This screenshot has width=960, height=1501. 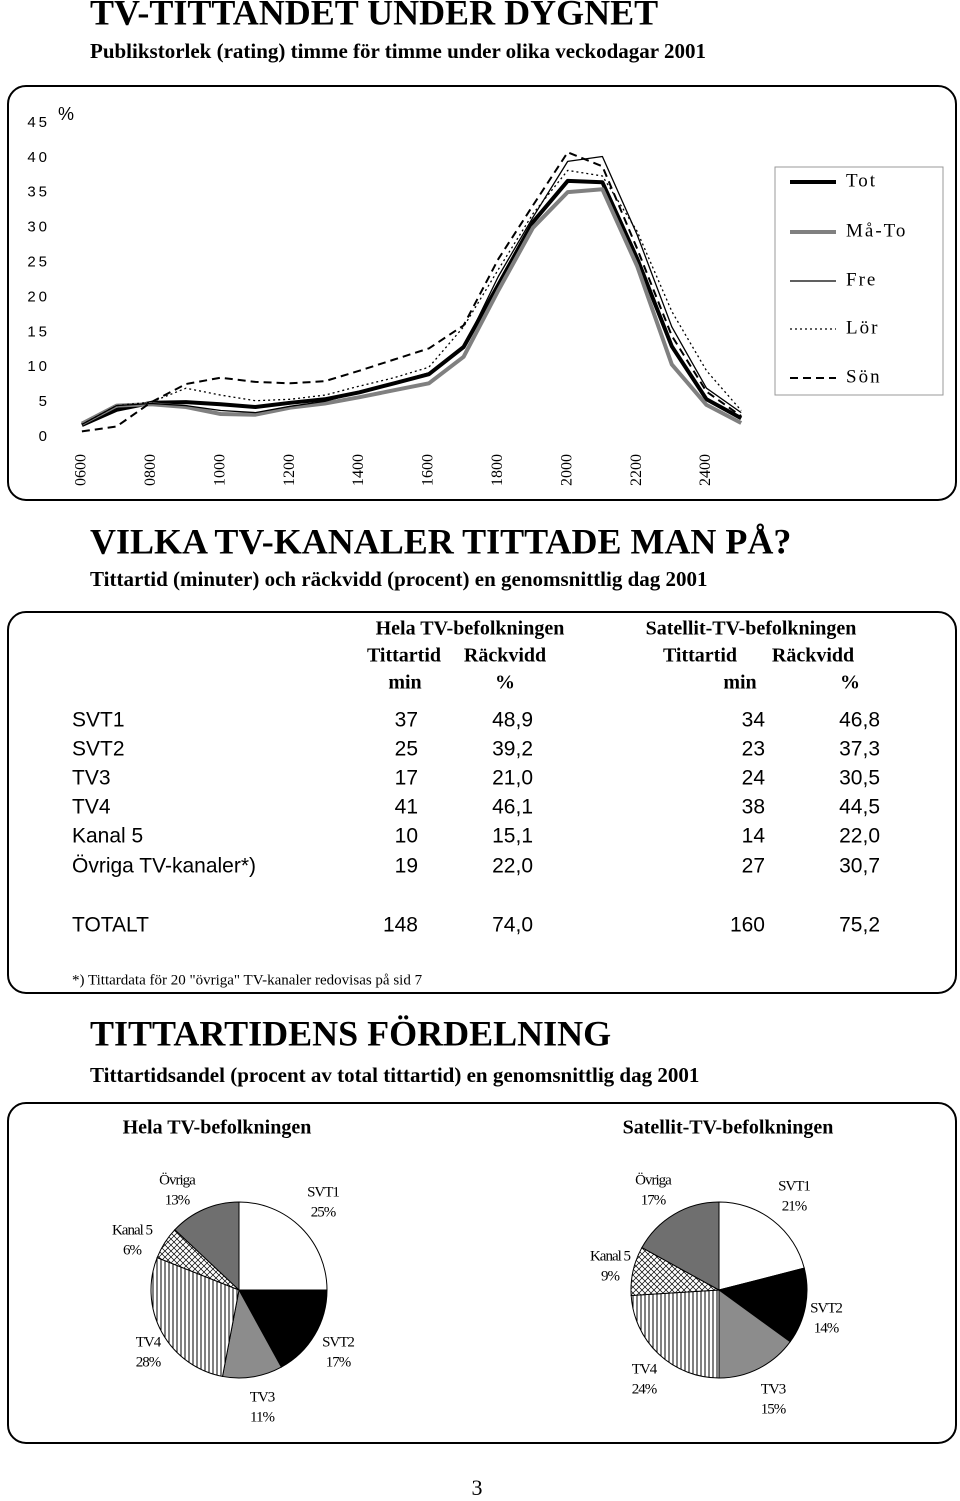 What do you see at coordinates (859, 778) in the screenshot?
I see `table-cell: 30,5` at bounding box center [859, 778].